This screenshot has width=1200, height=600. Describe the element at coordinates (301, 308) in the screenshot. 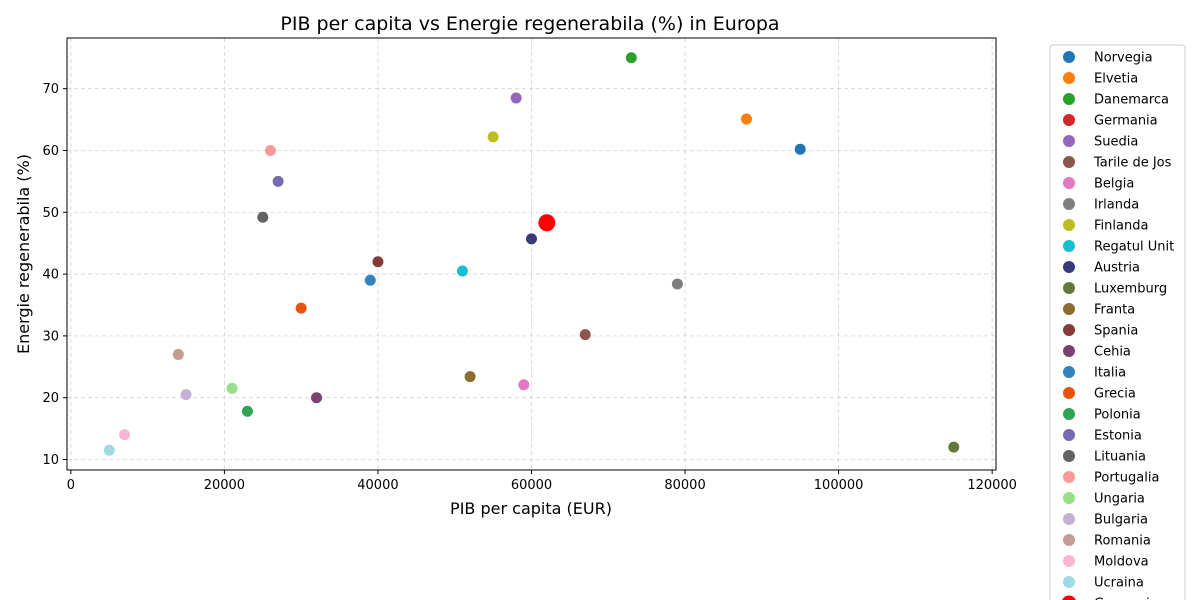

I see `data-point-grecia` at that location.